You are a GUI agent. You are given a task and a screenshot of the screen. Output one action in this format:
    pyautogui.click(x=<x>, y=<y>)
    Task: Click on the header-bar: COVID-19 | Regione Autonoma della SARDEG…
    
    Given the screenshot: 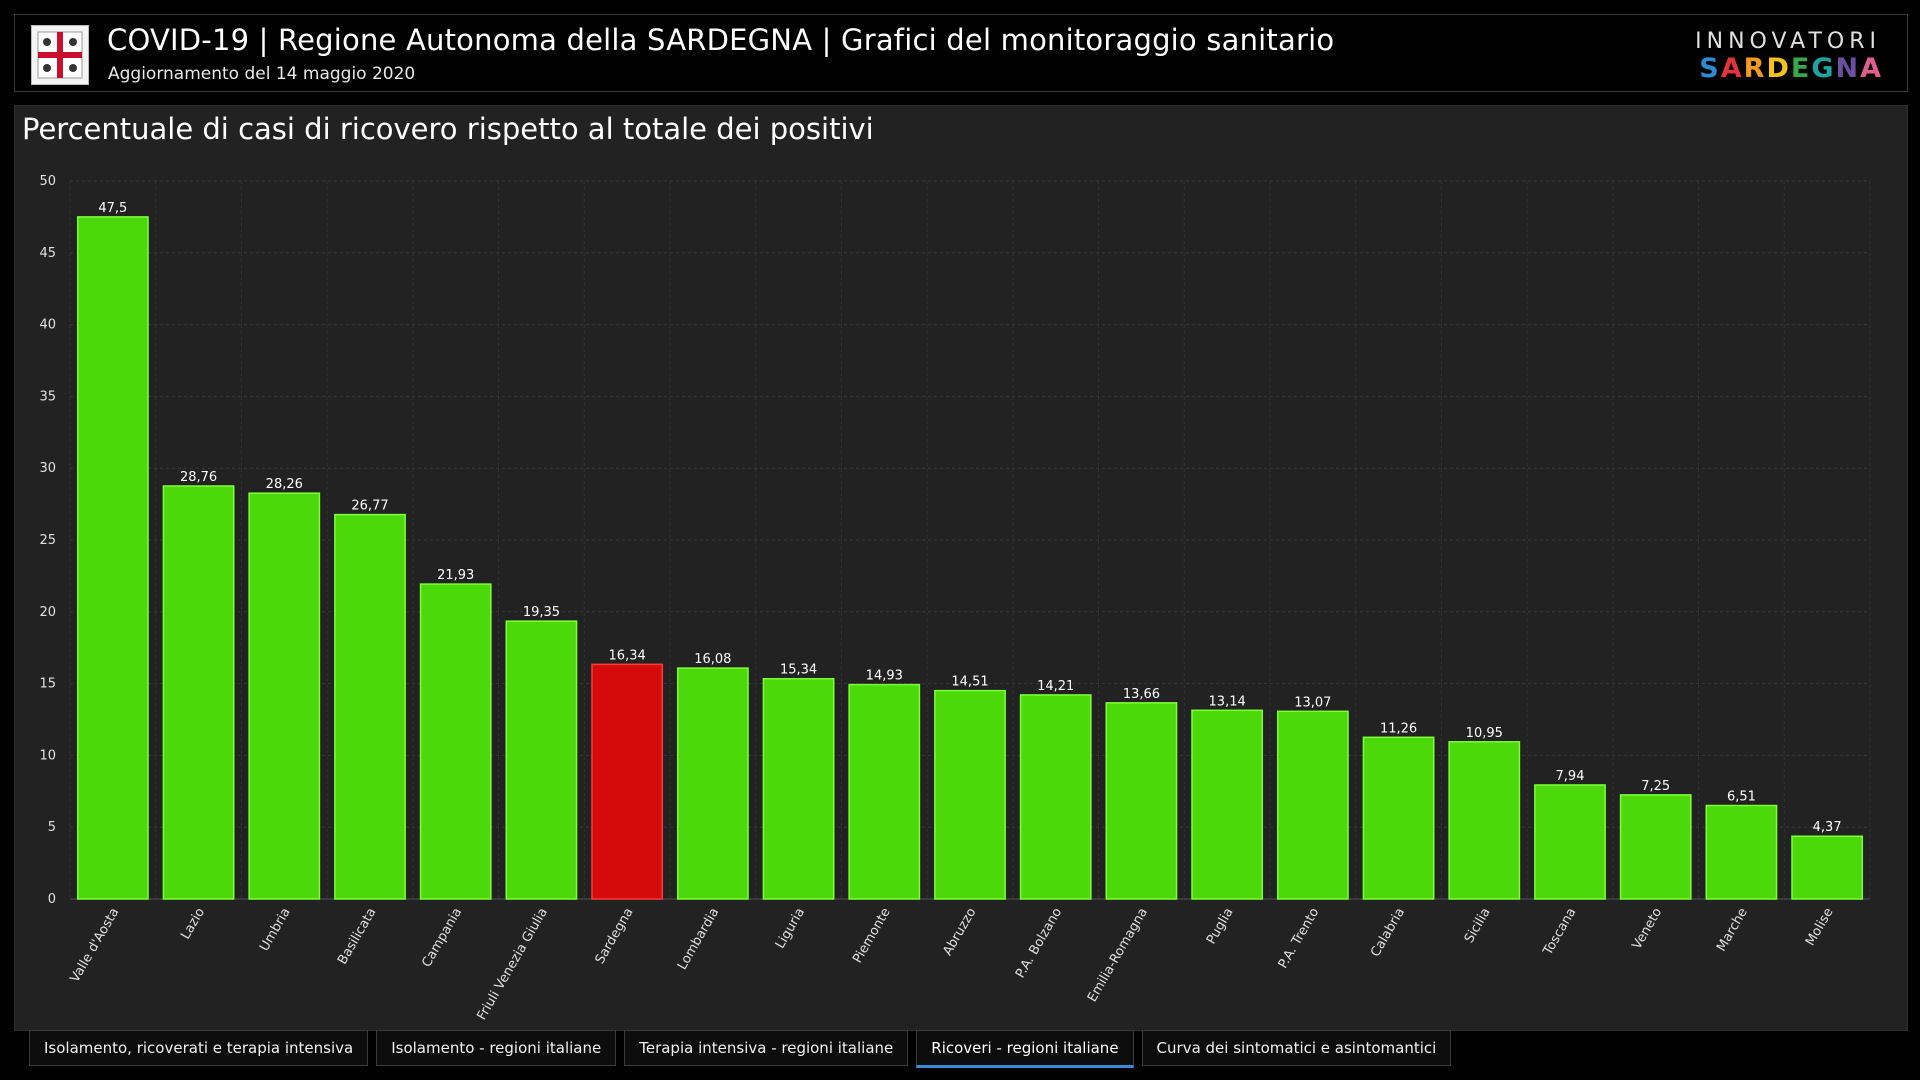 What is the action you would take?
    pyautogui.click(x=961, y=53)
    